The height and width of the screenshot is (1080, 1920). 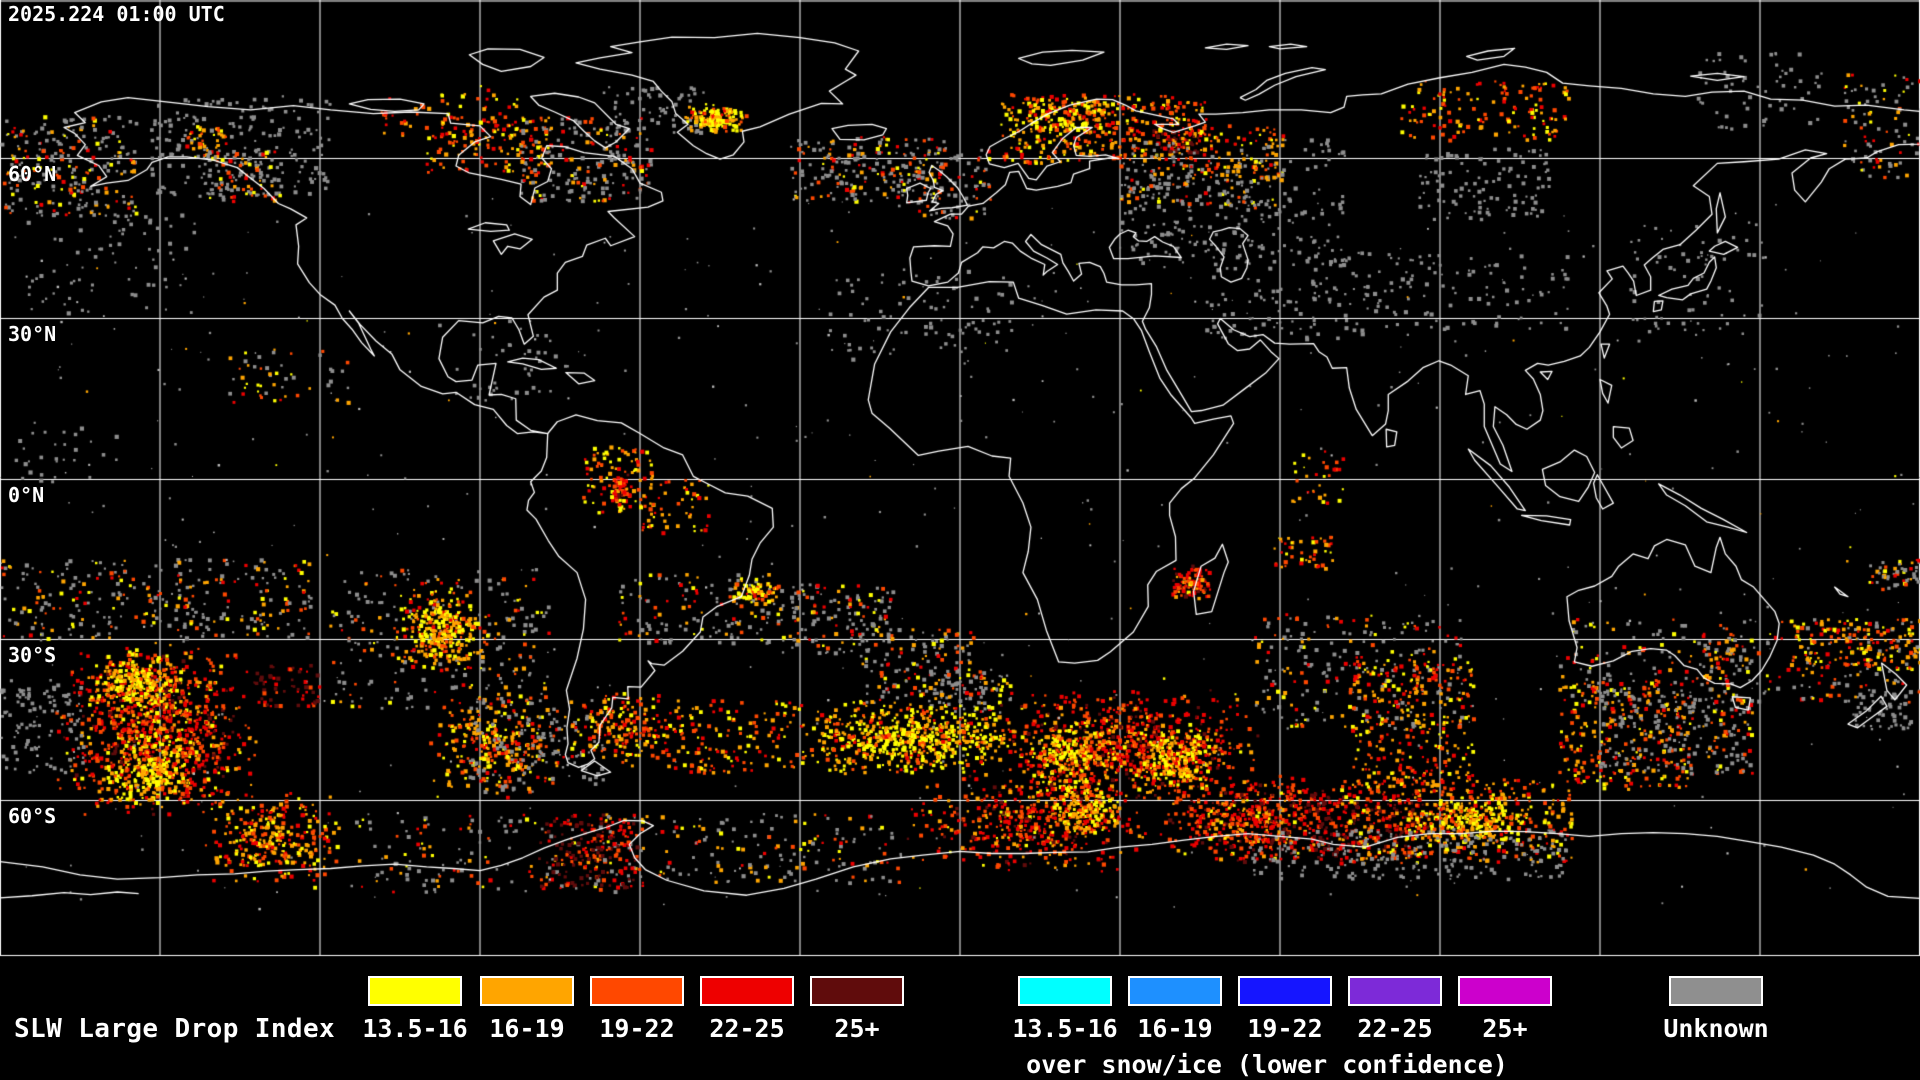 I want to click on legend-label-warm-16-19: 16-19, so click(x=527, y=1028).